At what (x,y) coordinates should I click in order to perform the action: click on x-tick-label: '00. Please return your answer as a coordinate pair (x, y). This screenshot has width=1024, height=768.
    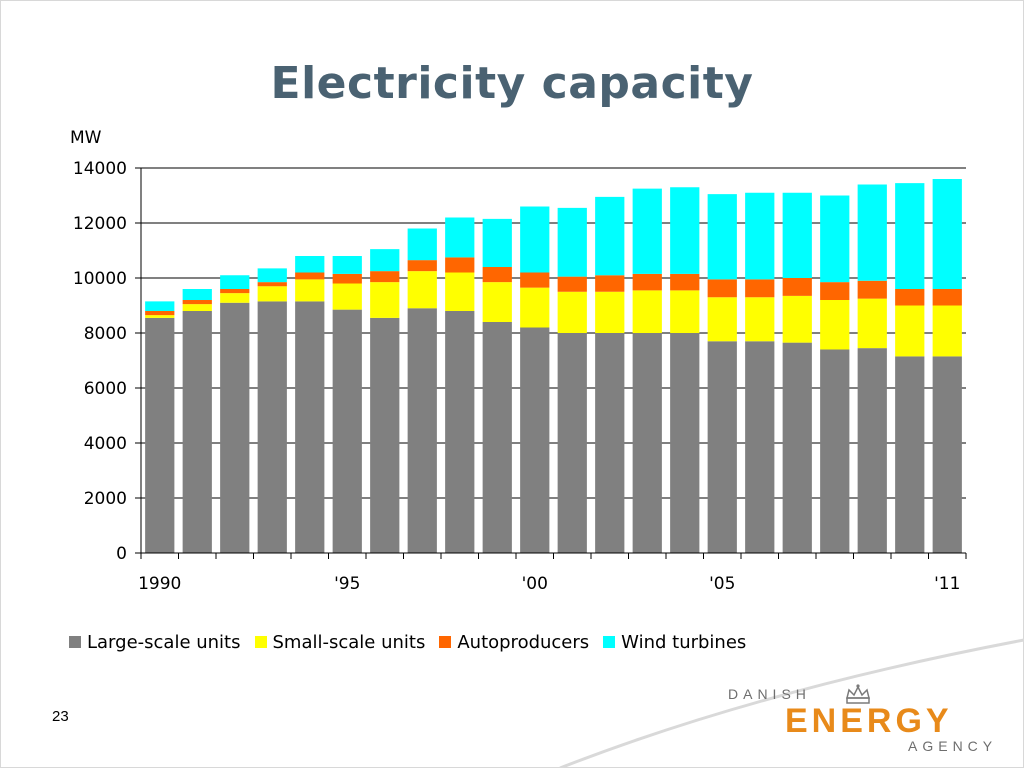
    Looking at the image, I should click on (535, 584).